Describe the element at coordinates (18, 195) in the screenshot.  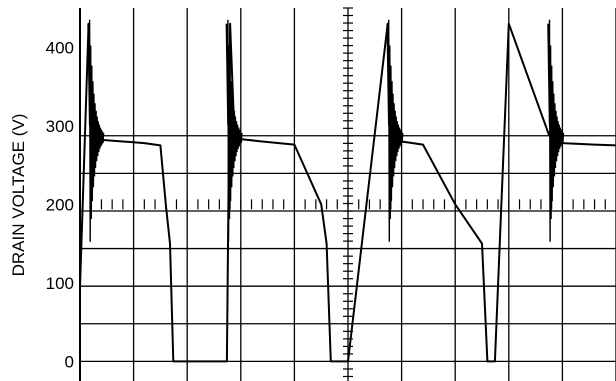
I see `y-axis-title: DRAIN VOLTAGE (V)` at that location.